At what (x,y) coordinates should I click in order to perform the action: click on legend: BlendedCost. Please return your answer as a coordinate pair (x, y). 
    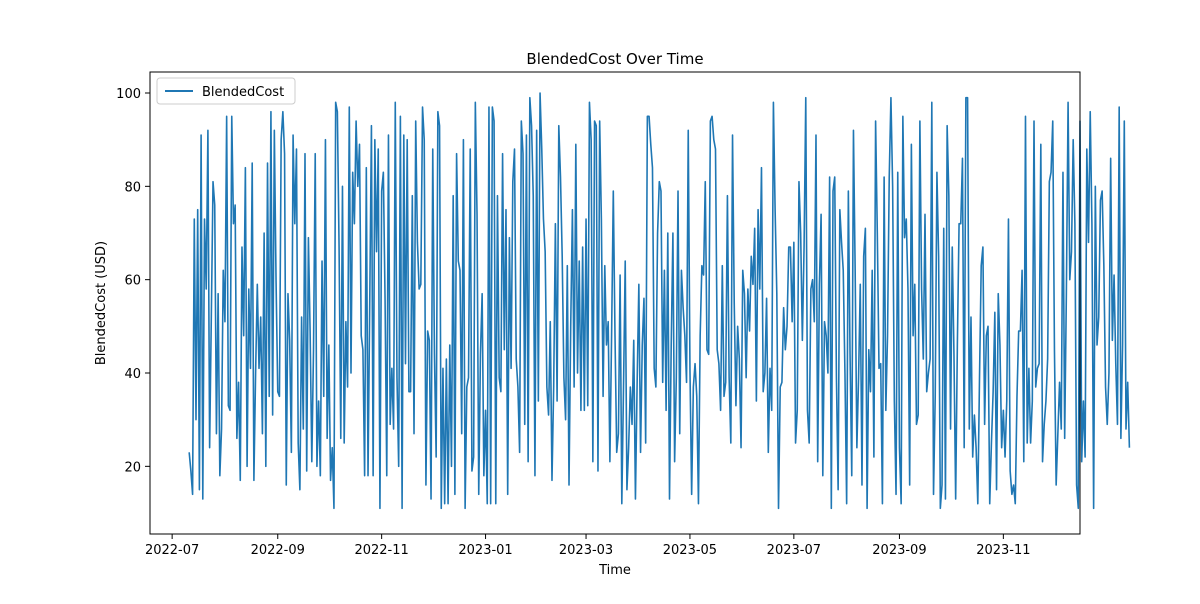
    Looking at the image, I should click on (226, 91).